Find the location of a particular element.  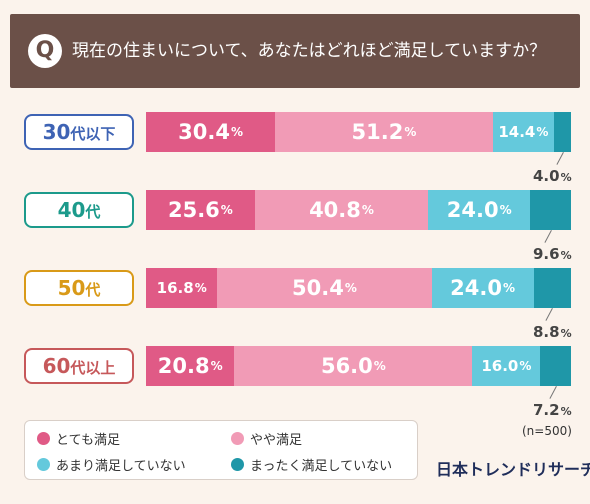

data-label: 16.8 is located at coordinates (175, 288).